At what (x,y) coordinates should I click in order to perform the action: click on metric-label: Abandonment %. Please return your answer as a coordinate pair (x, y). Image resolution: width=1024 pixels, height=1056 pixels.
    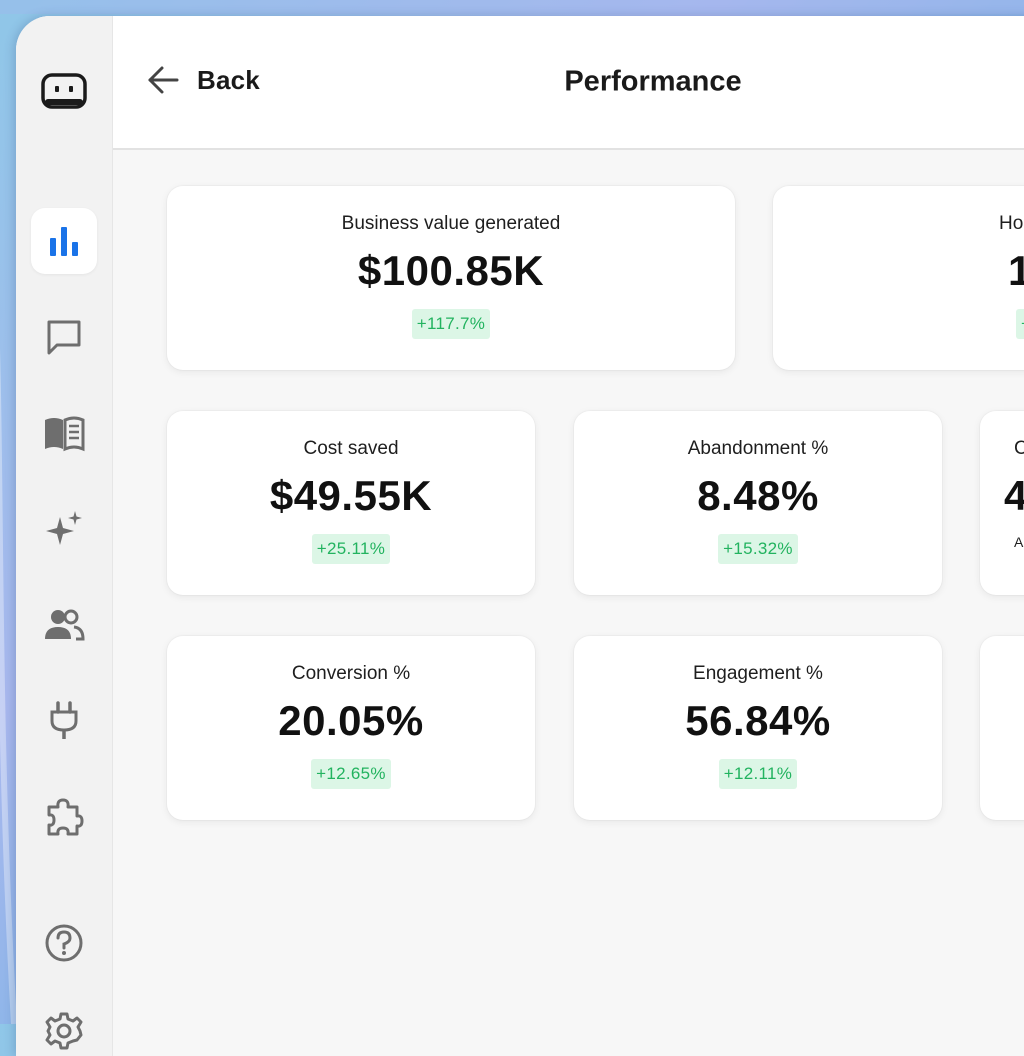
    Looking at the image, I should click on (758, 448).